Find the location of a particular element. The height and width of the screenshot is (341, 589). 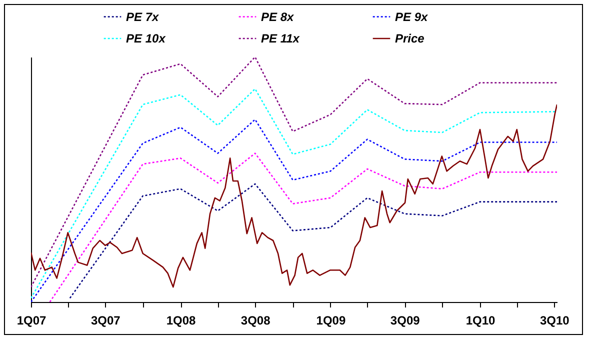

x-tick-label: 3Q10 is located at coordinates (555, 321).